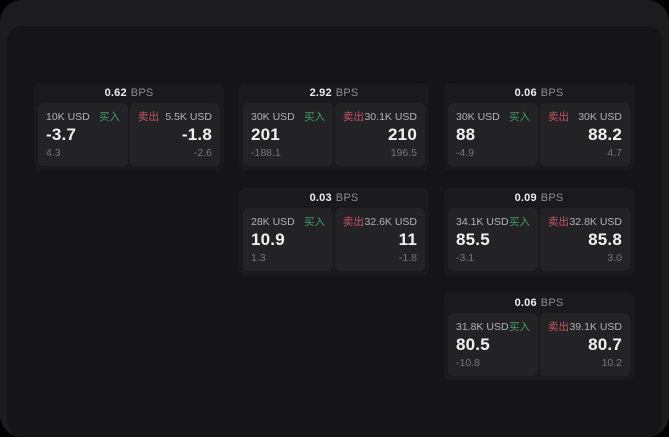 This screenshot has height=437, width=669. What do you see at coordinates (320, 93) in the screenshot?
I see `bps-value: 2.92` at bounding box center [320, 93].